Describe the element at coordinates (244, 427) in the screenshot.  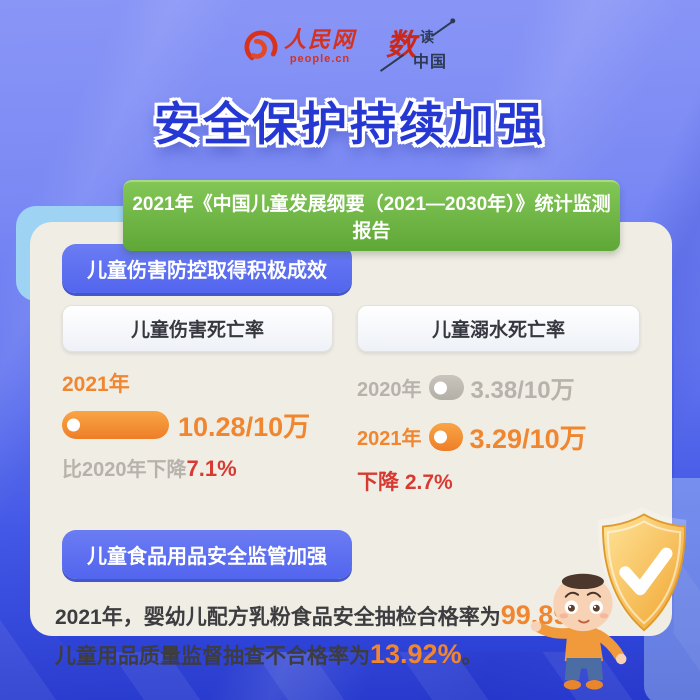
I see `injury-value: 10.28/10万` at that location.